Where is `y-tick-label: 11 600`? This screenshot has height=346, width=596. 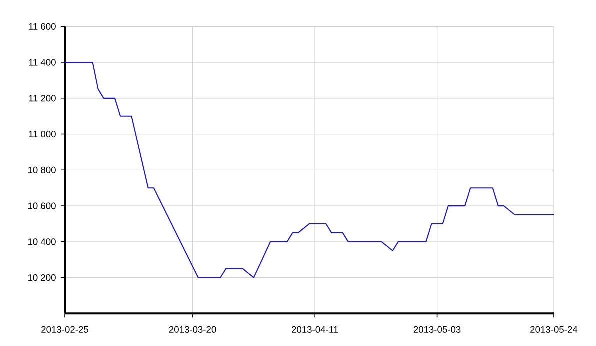
y-tick-label: 11 600 is located at coordinates (42, 27).